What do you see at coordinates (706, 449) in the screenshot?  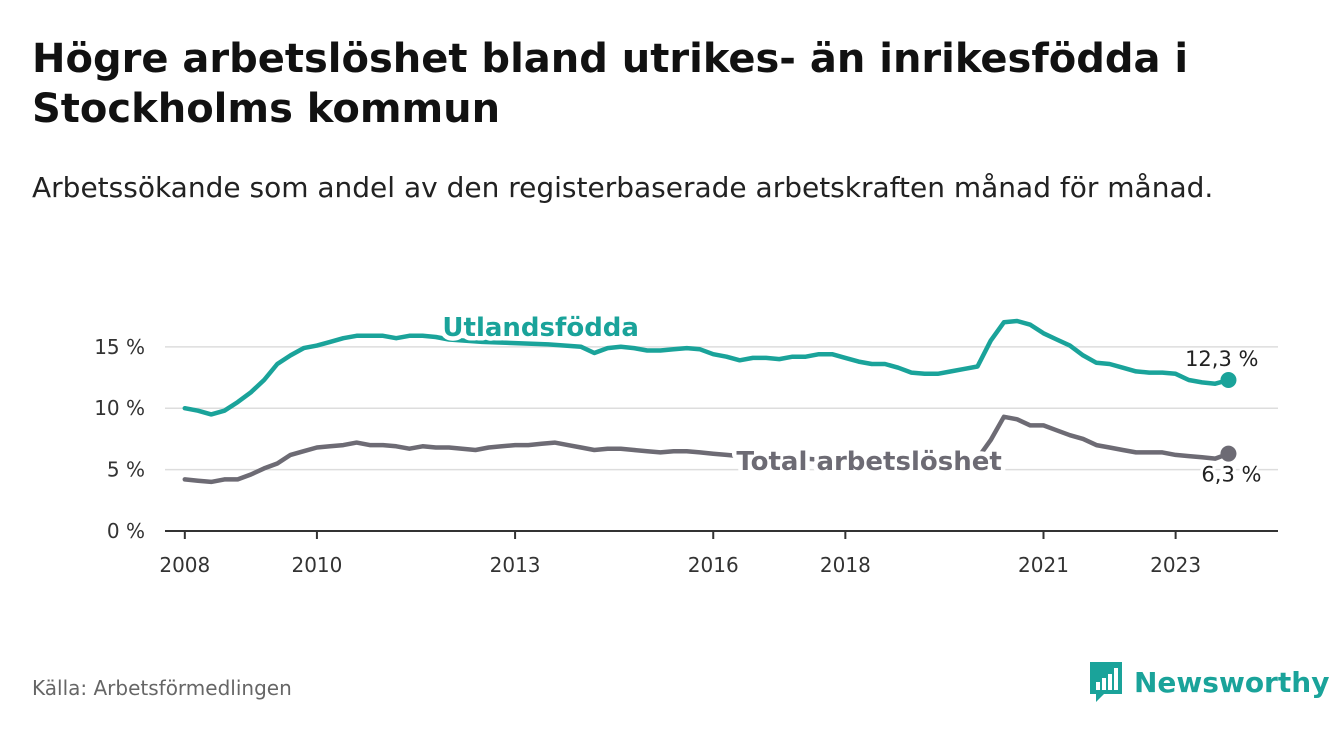 I see `series-line-total-arbetsl-shet` at bounding box center [706, 449].